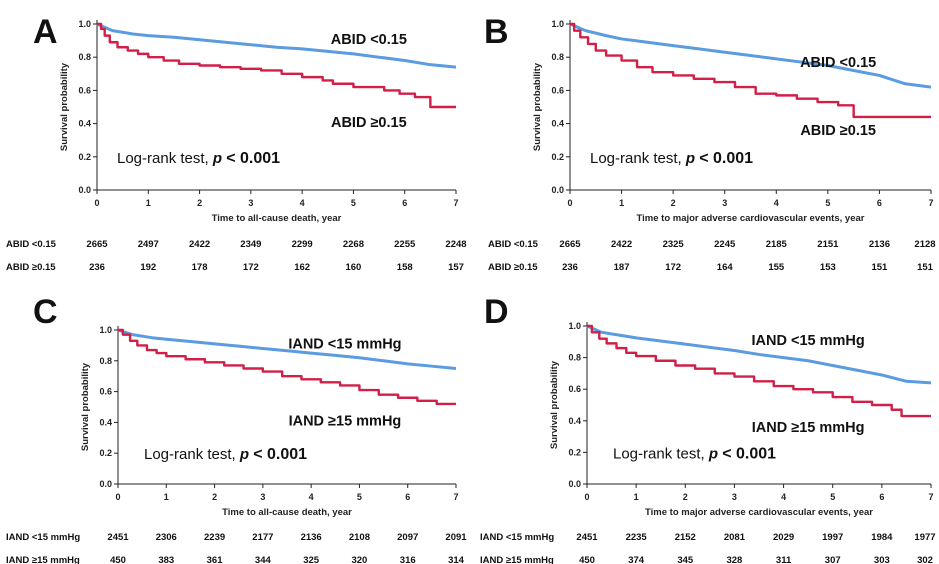  Describe the element at coordinates (838, 63) in the screenshot. I see `curve-label-low-group: ABID <0.15` at that location.